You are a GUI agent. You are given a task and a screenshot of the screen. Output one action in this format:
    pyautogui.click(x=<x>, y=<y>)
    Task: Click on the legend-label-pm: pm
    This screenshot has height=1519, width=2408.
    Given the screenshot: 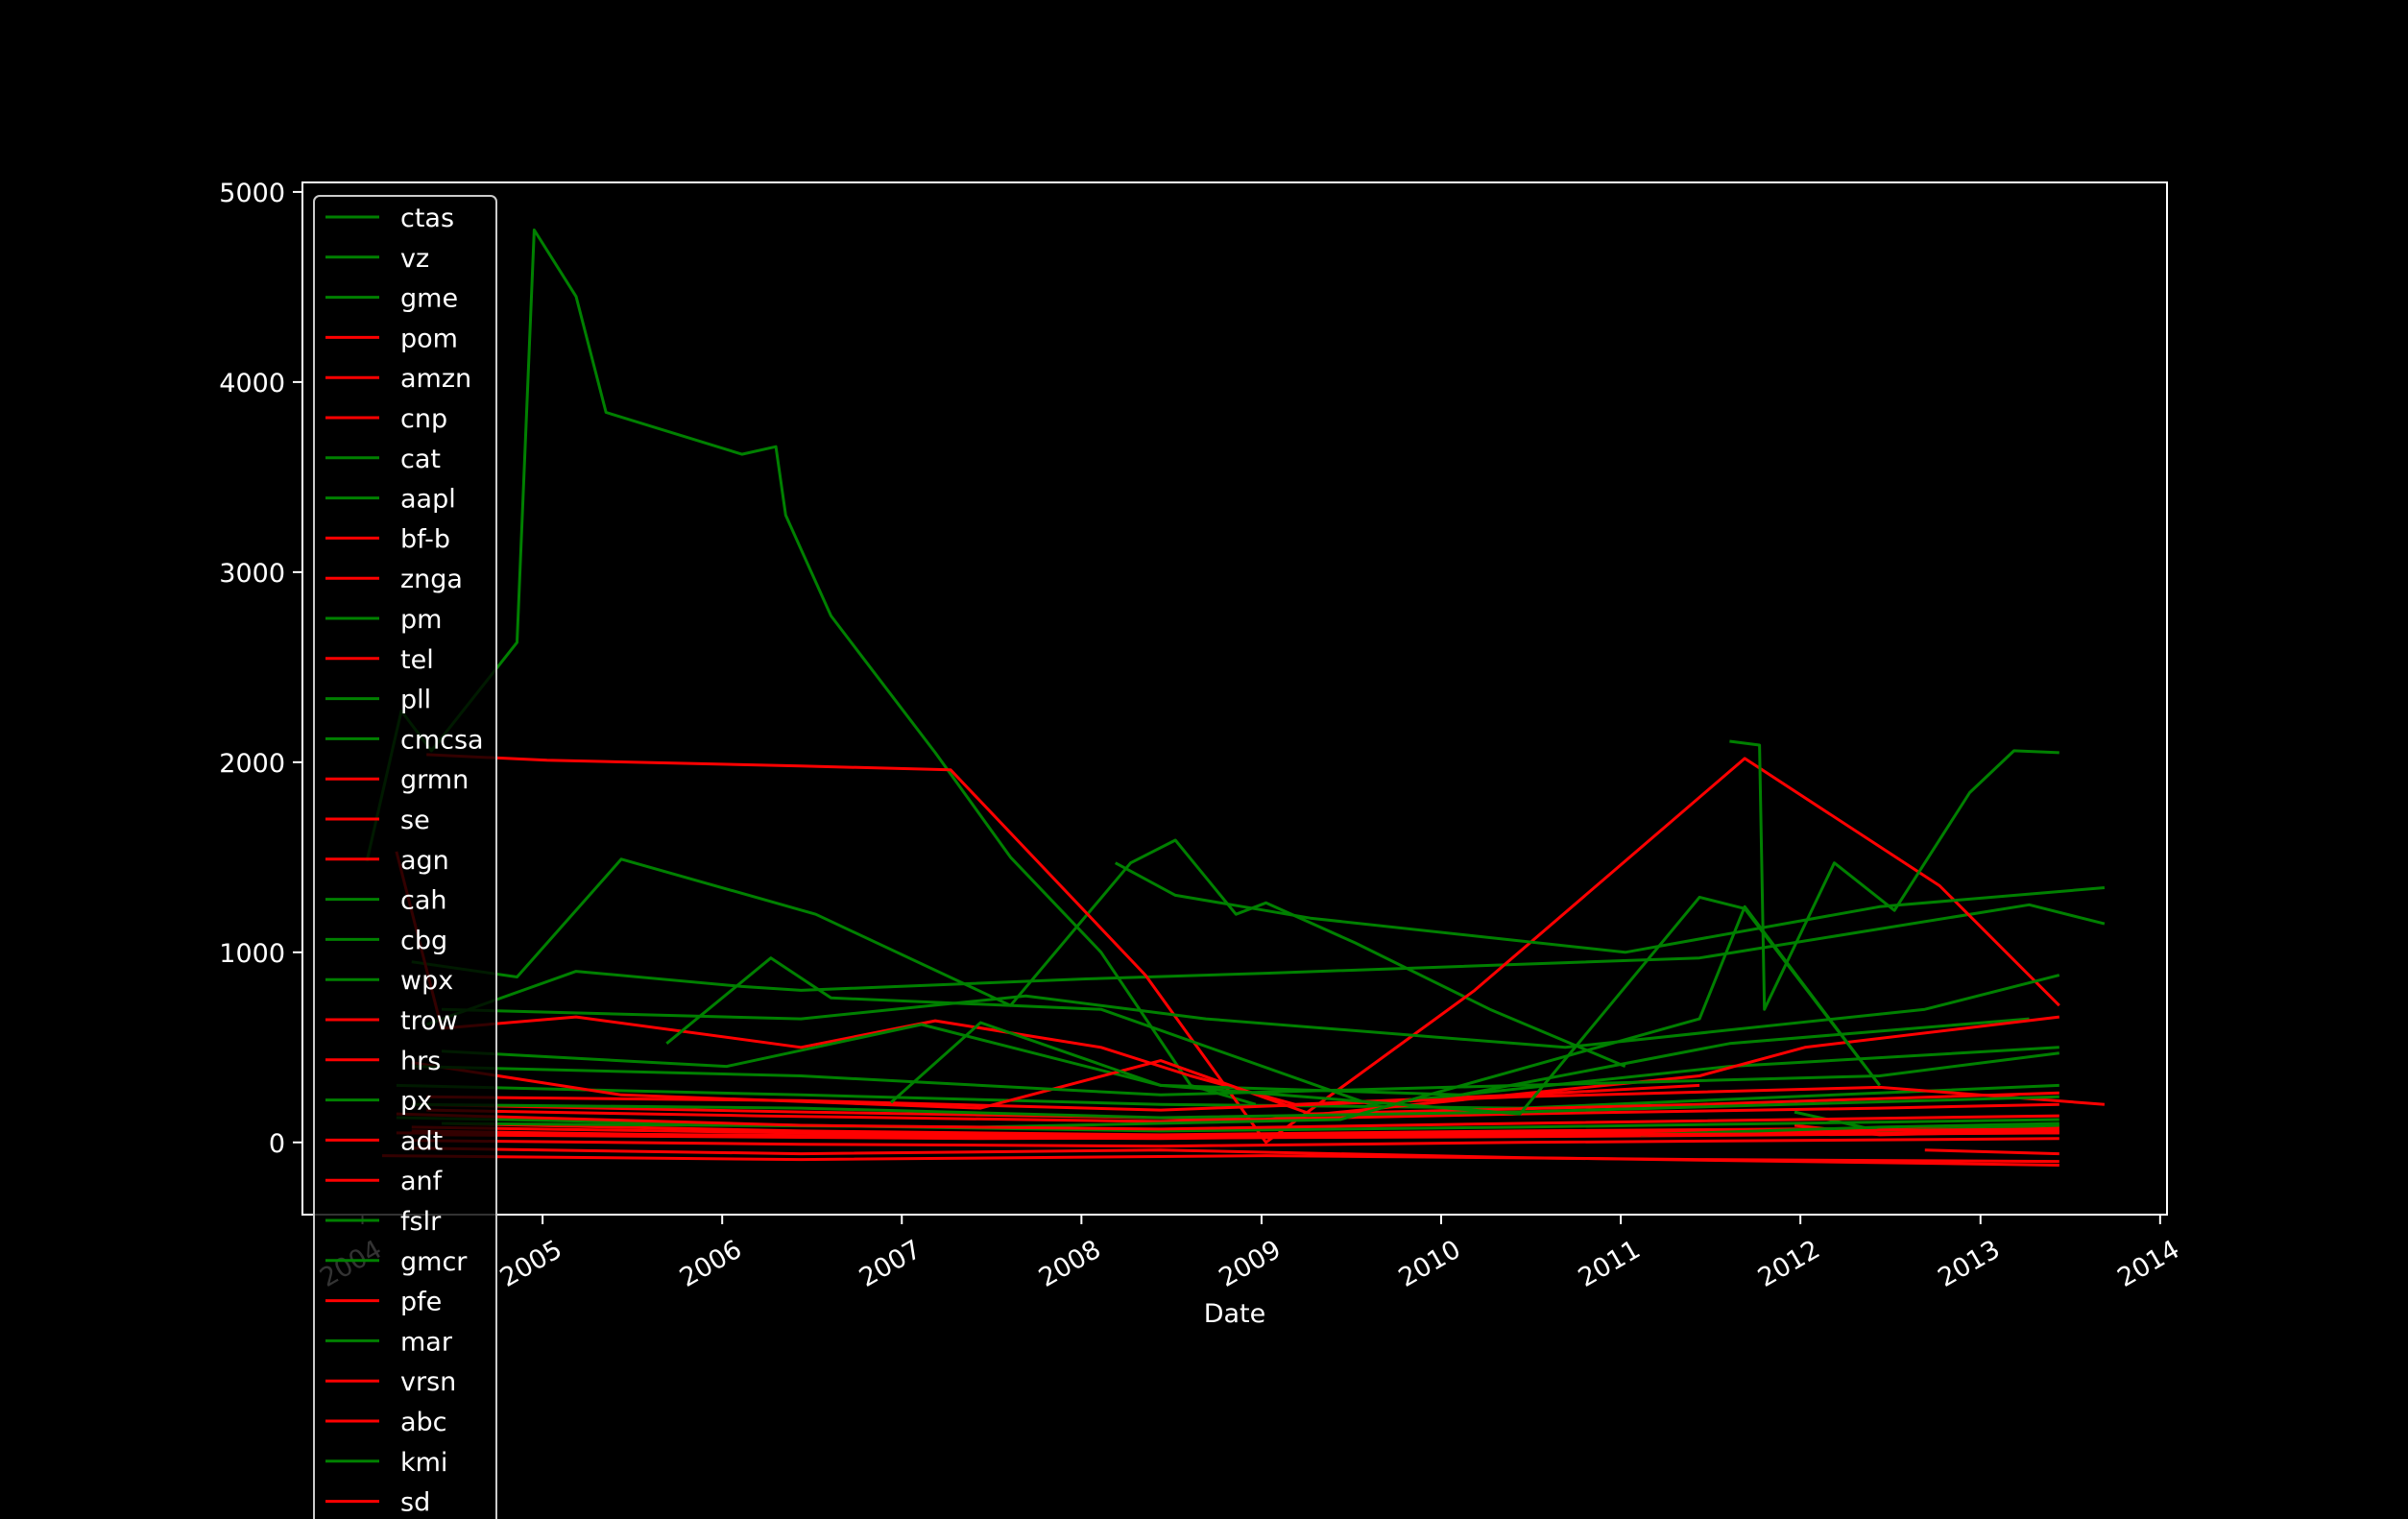 What is the action you would take?
    pyautogui.click(x=421, y=620)
    